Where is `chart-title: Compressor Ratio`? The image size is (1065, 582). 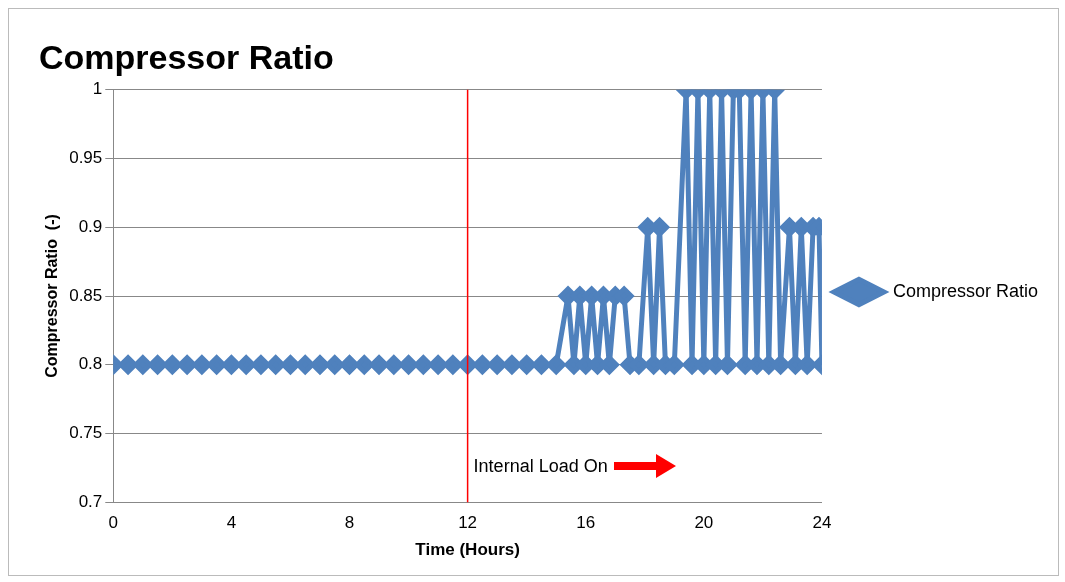
chart-title: Compressor Ratio is located at coordinates (186, 56).